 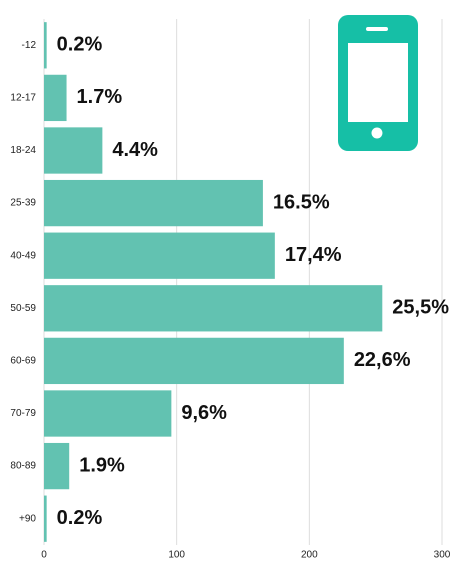 What do you see at coordinates (23, 150) in the screenshot?
I see `y-tick-label: 18-24` at bounding box center [23, 150].